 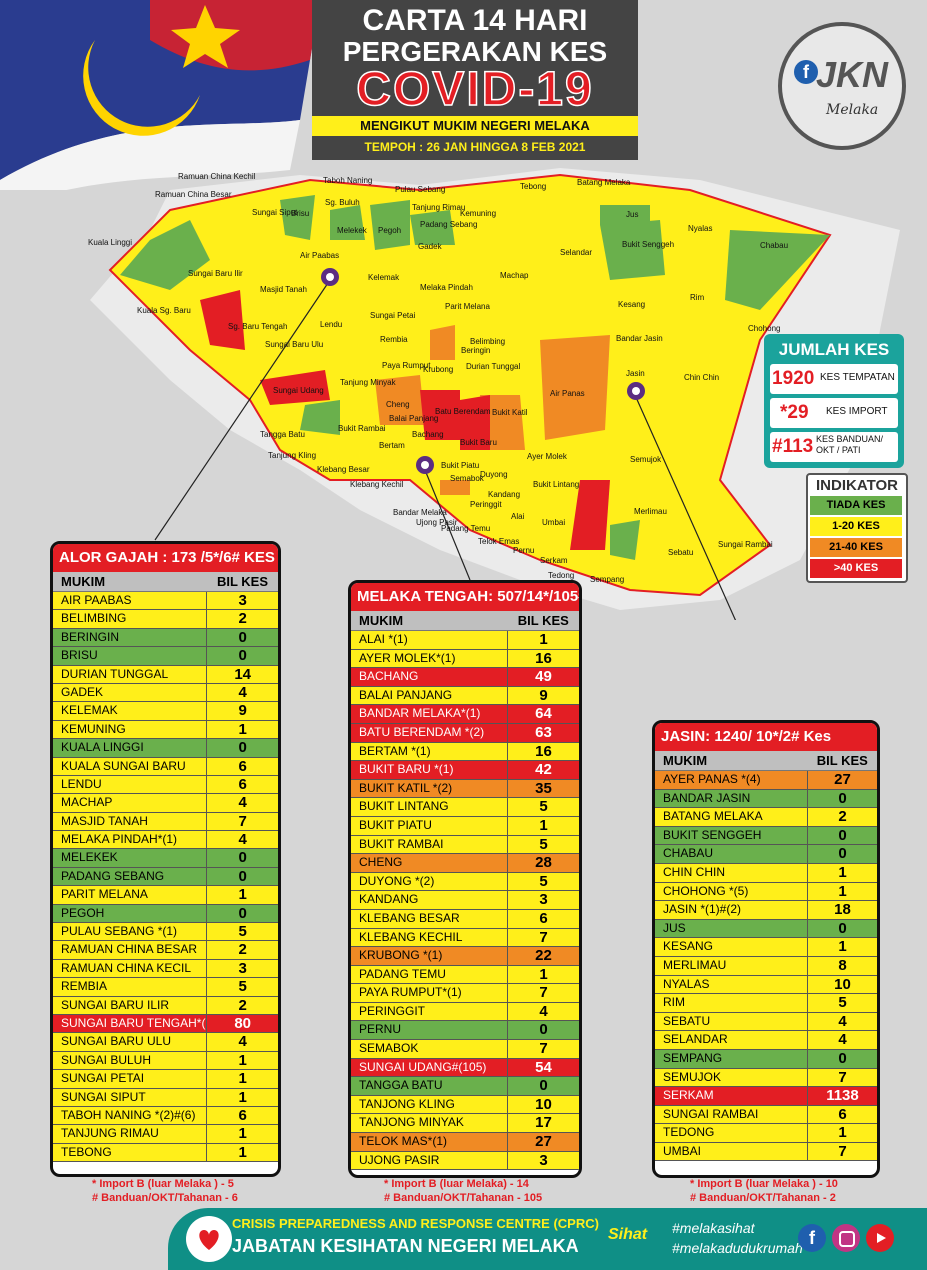 I want to click on table-row: SUNGAI UDANG#(105) 54, so click(x=465, y=1068).